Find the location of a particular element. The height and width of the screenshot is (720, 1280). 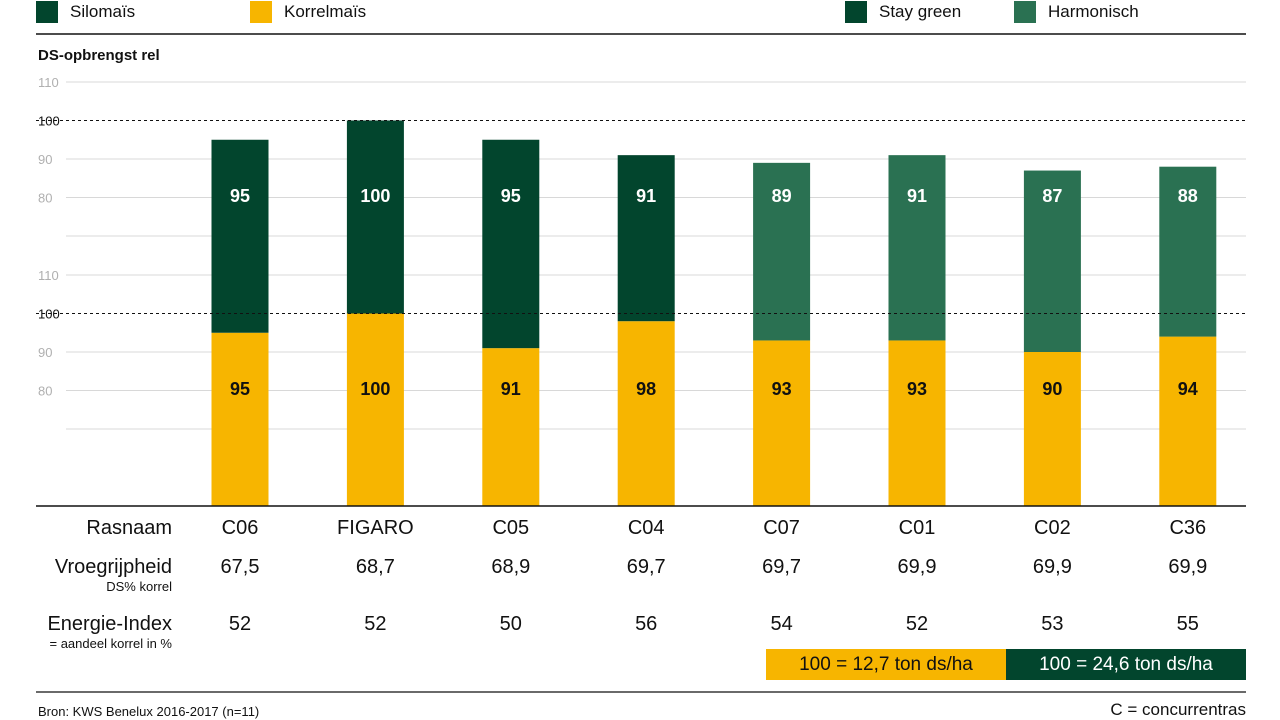

korrel-value-label-C07: 93 is located at coordinates (782, 389).